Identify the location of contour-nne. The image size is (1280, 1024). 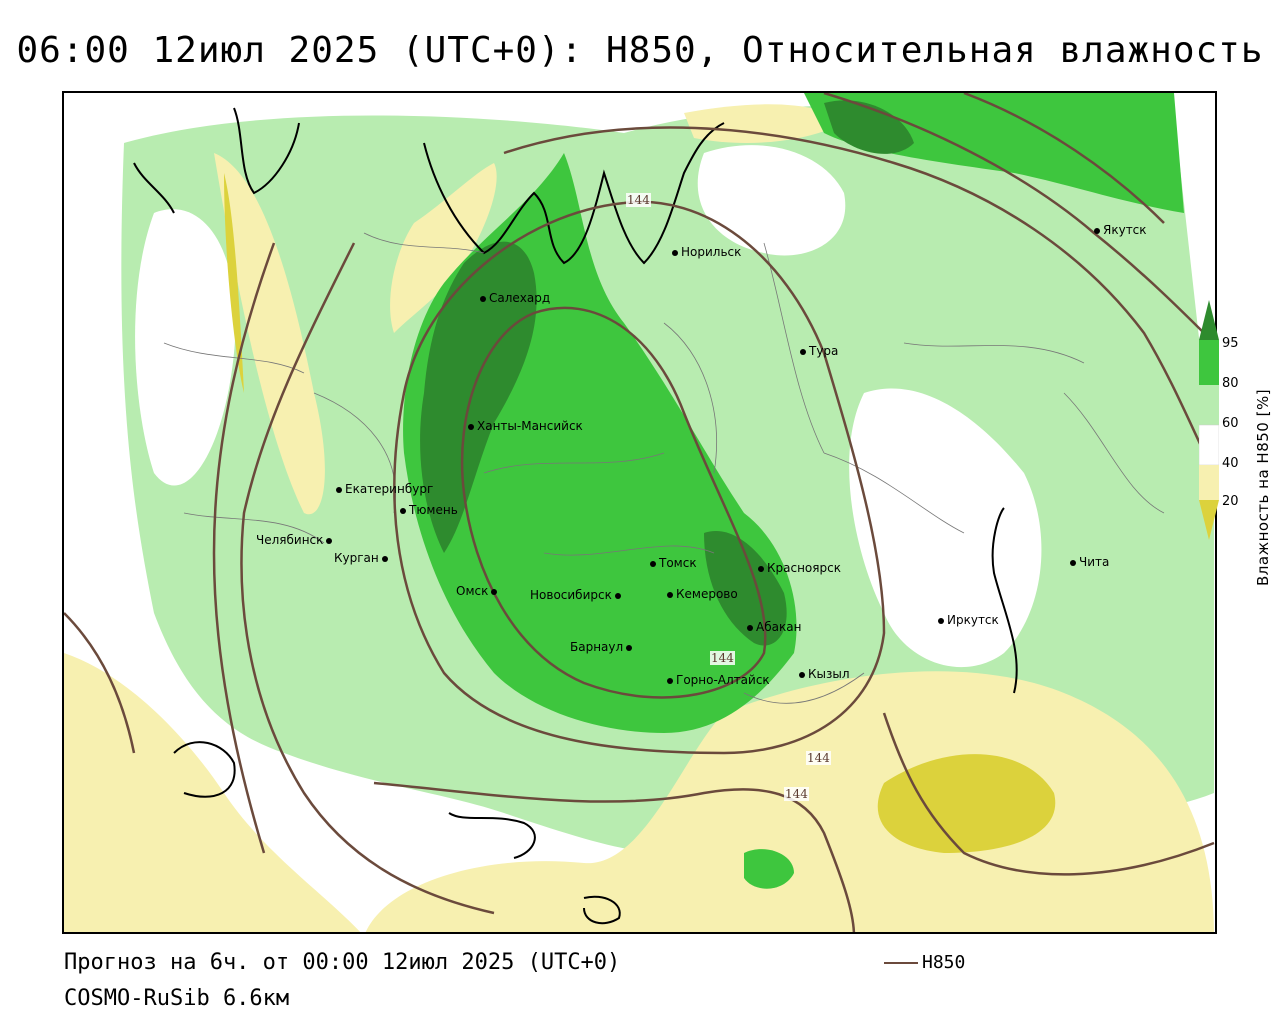
(1064, 158).